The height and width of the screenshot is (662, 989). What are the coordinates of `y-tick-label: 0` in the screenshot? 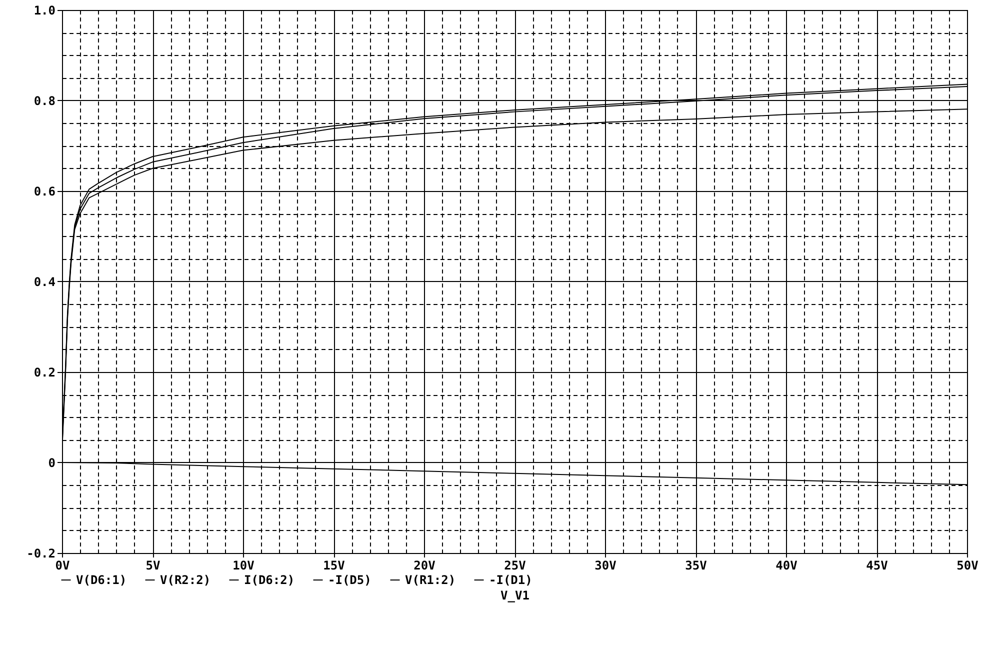 It's located at (52, 463).